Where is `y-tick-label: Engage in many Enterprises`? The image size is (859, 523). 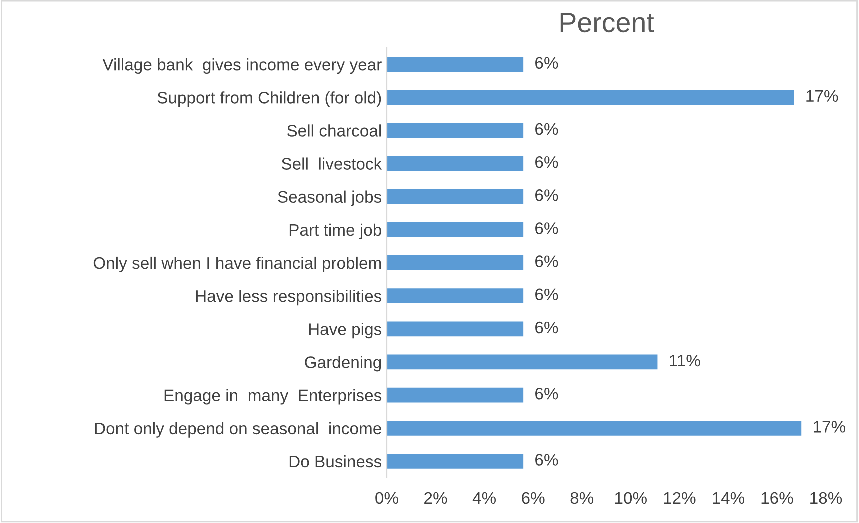 y-tick-label: Engage in many Enterprises is located at coordinates (273, 397).